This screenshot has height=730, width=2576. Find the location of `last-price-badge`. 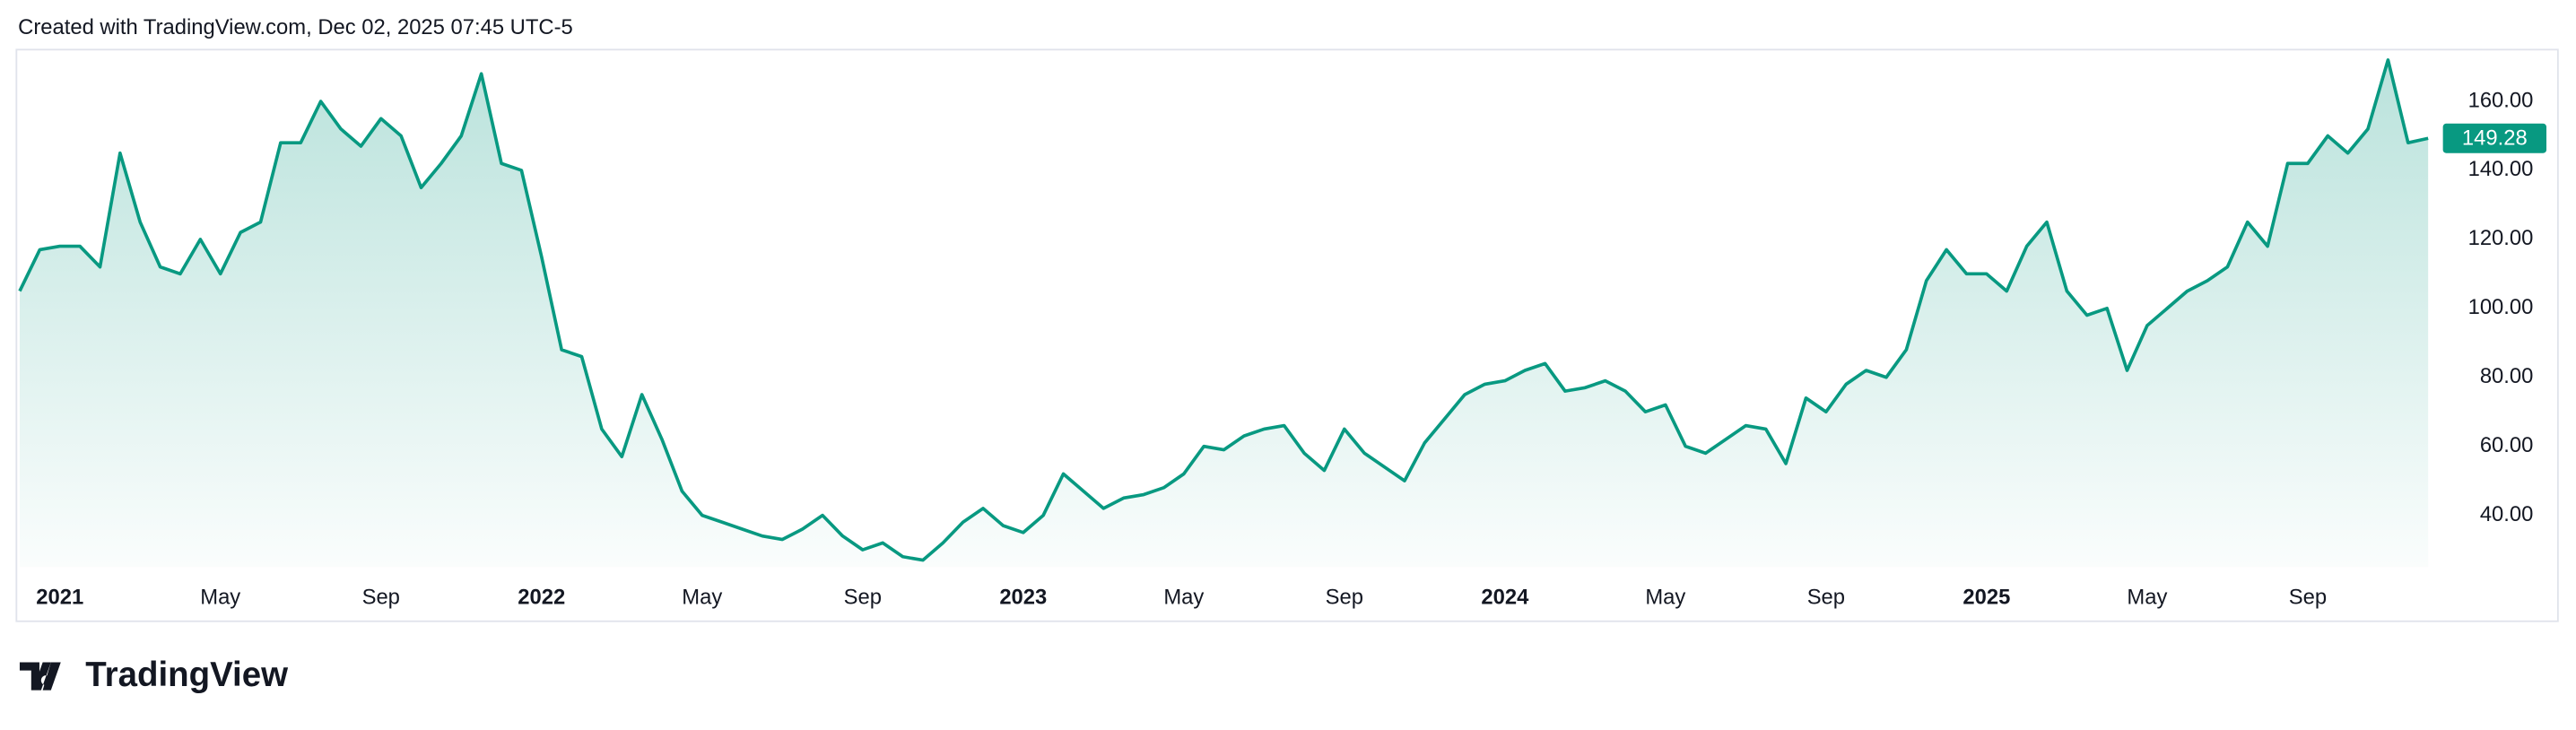

last-price-badge is located at coordinates (2494, 138).